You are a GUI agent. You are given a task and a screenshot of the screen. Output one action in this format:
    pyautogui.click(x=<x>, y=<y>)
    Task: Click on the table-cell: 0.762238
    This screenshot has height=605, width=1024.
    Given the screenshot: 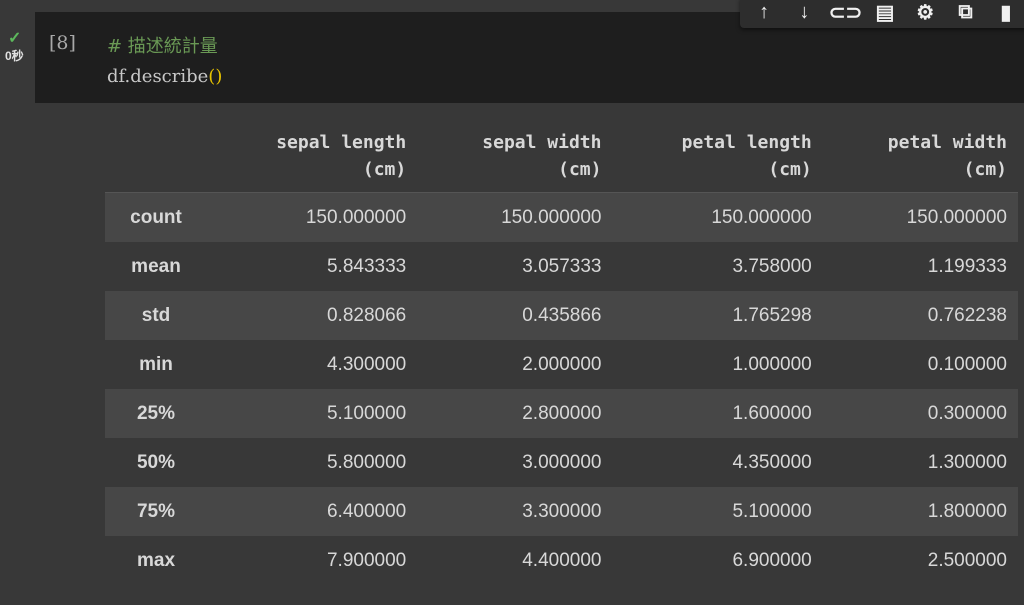 What is the action you would take?
    pyautogui.click(x=920, y=315)
    